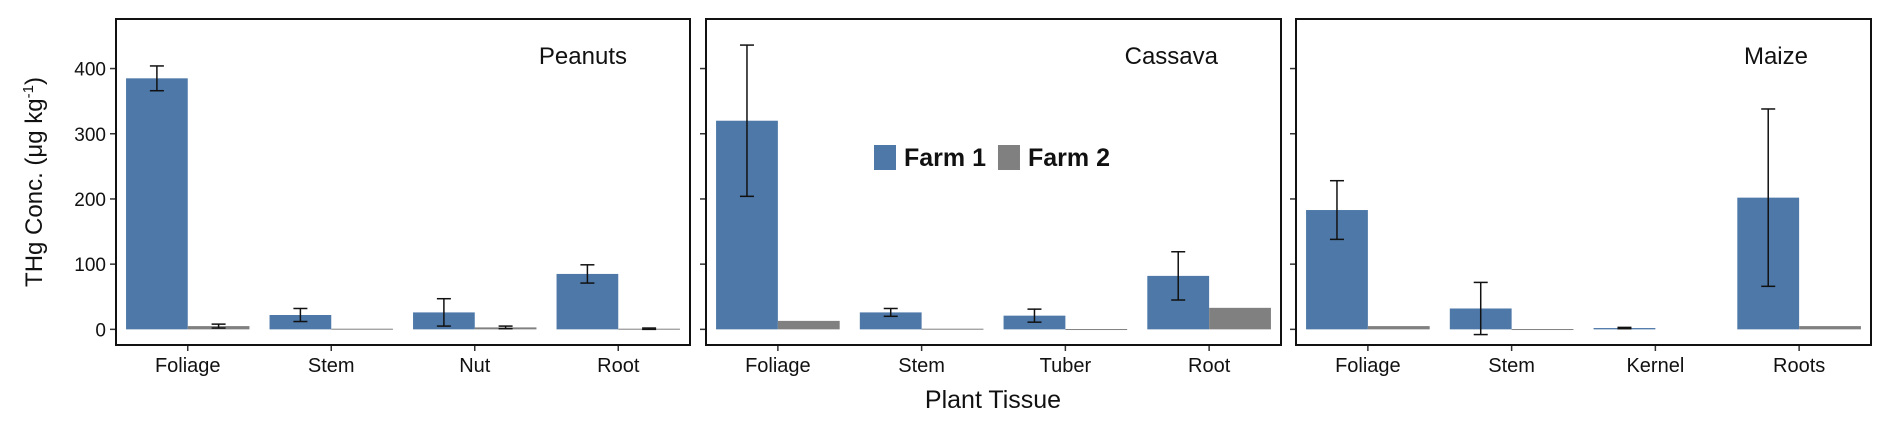  I want to click on y-tick-label: 100, so click(90, 265).